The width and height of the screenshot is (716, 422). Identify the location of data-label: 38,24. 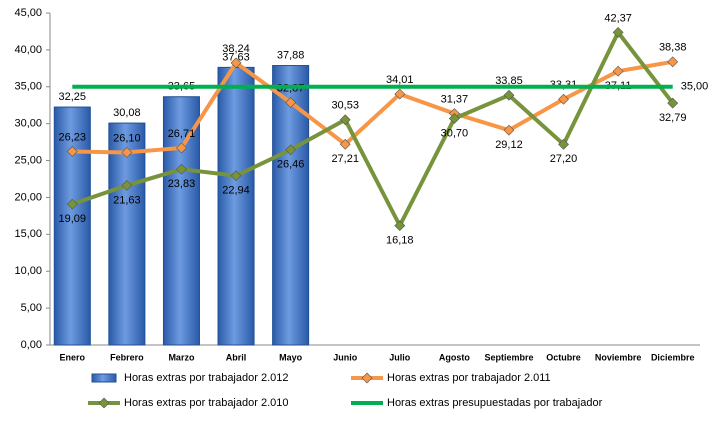
(236, 49).